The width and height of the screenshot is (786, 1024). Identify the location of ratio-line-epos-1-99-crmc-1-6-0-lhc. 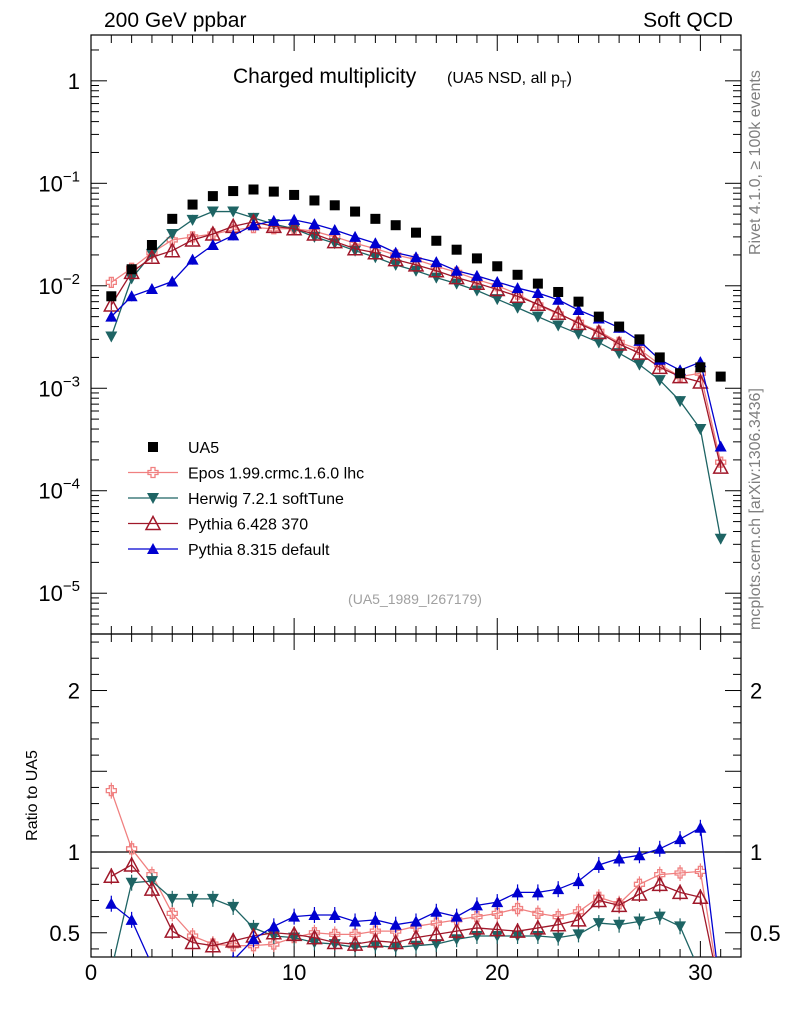
(413, 873).